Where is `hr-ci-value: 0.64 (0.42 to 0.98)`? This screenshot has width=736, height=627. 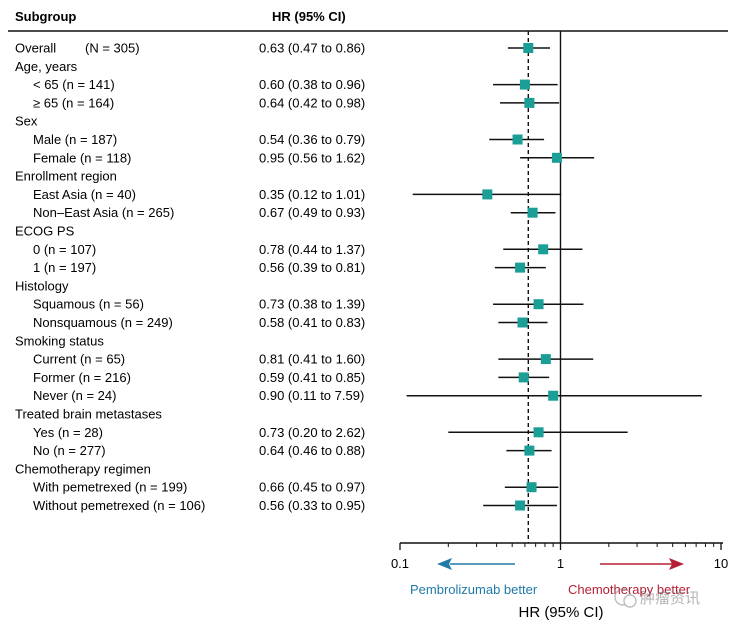 hr-ci-value: 0.64 (0.42 to 0.98) is located at coordinates (312, 102).